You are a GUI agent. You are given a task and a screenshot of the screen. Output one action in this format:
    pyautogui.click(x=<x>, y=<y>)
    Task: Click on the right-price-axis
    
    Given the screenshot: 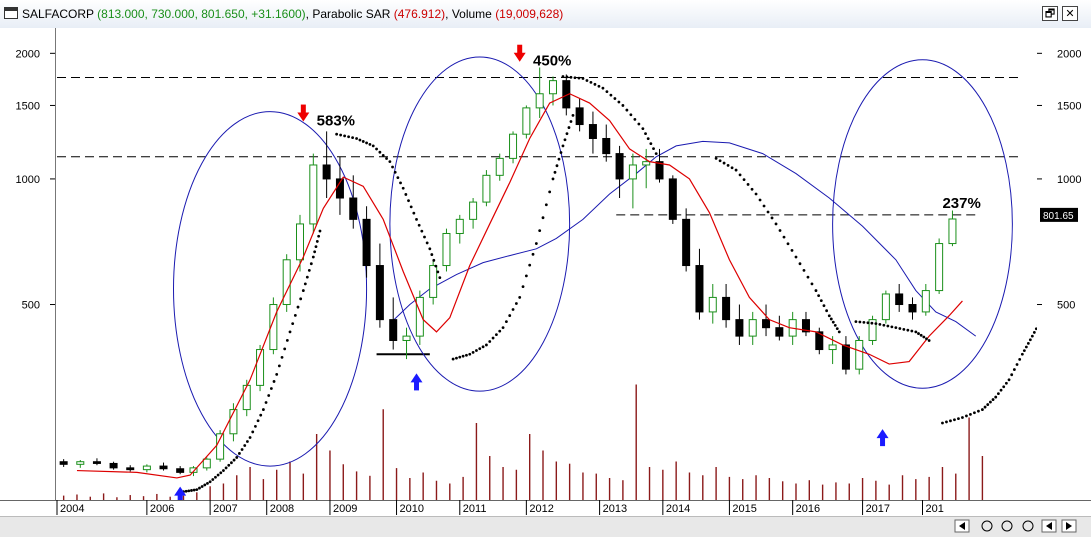 What is the action you would take?
    pyautogui.click(x=1064, y=264)
    